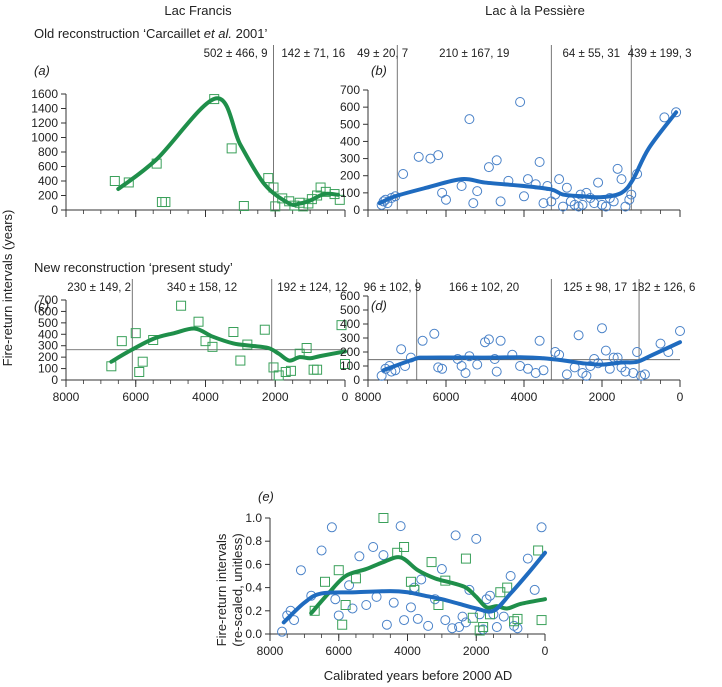 The width and height of the screenshot is (722, 687). What do you see at coordinates (237, 589) in the screenshot?
I see `e-y-axis-title-line-2: (re-scaled, unitless)` at bounding box center [237, 589].